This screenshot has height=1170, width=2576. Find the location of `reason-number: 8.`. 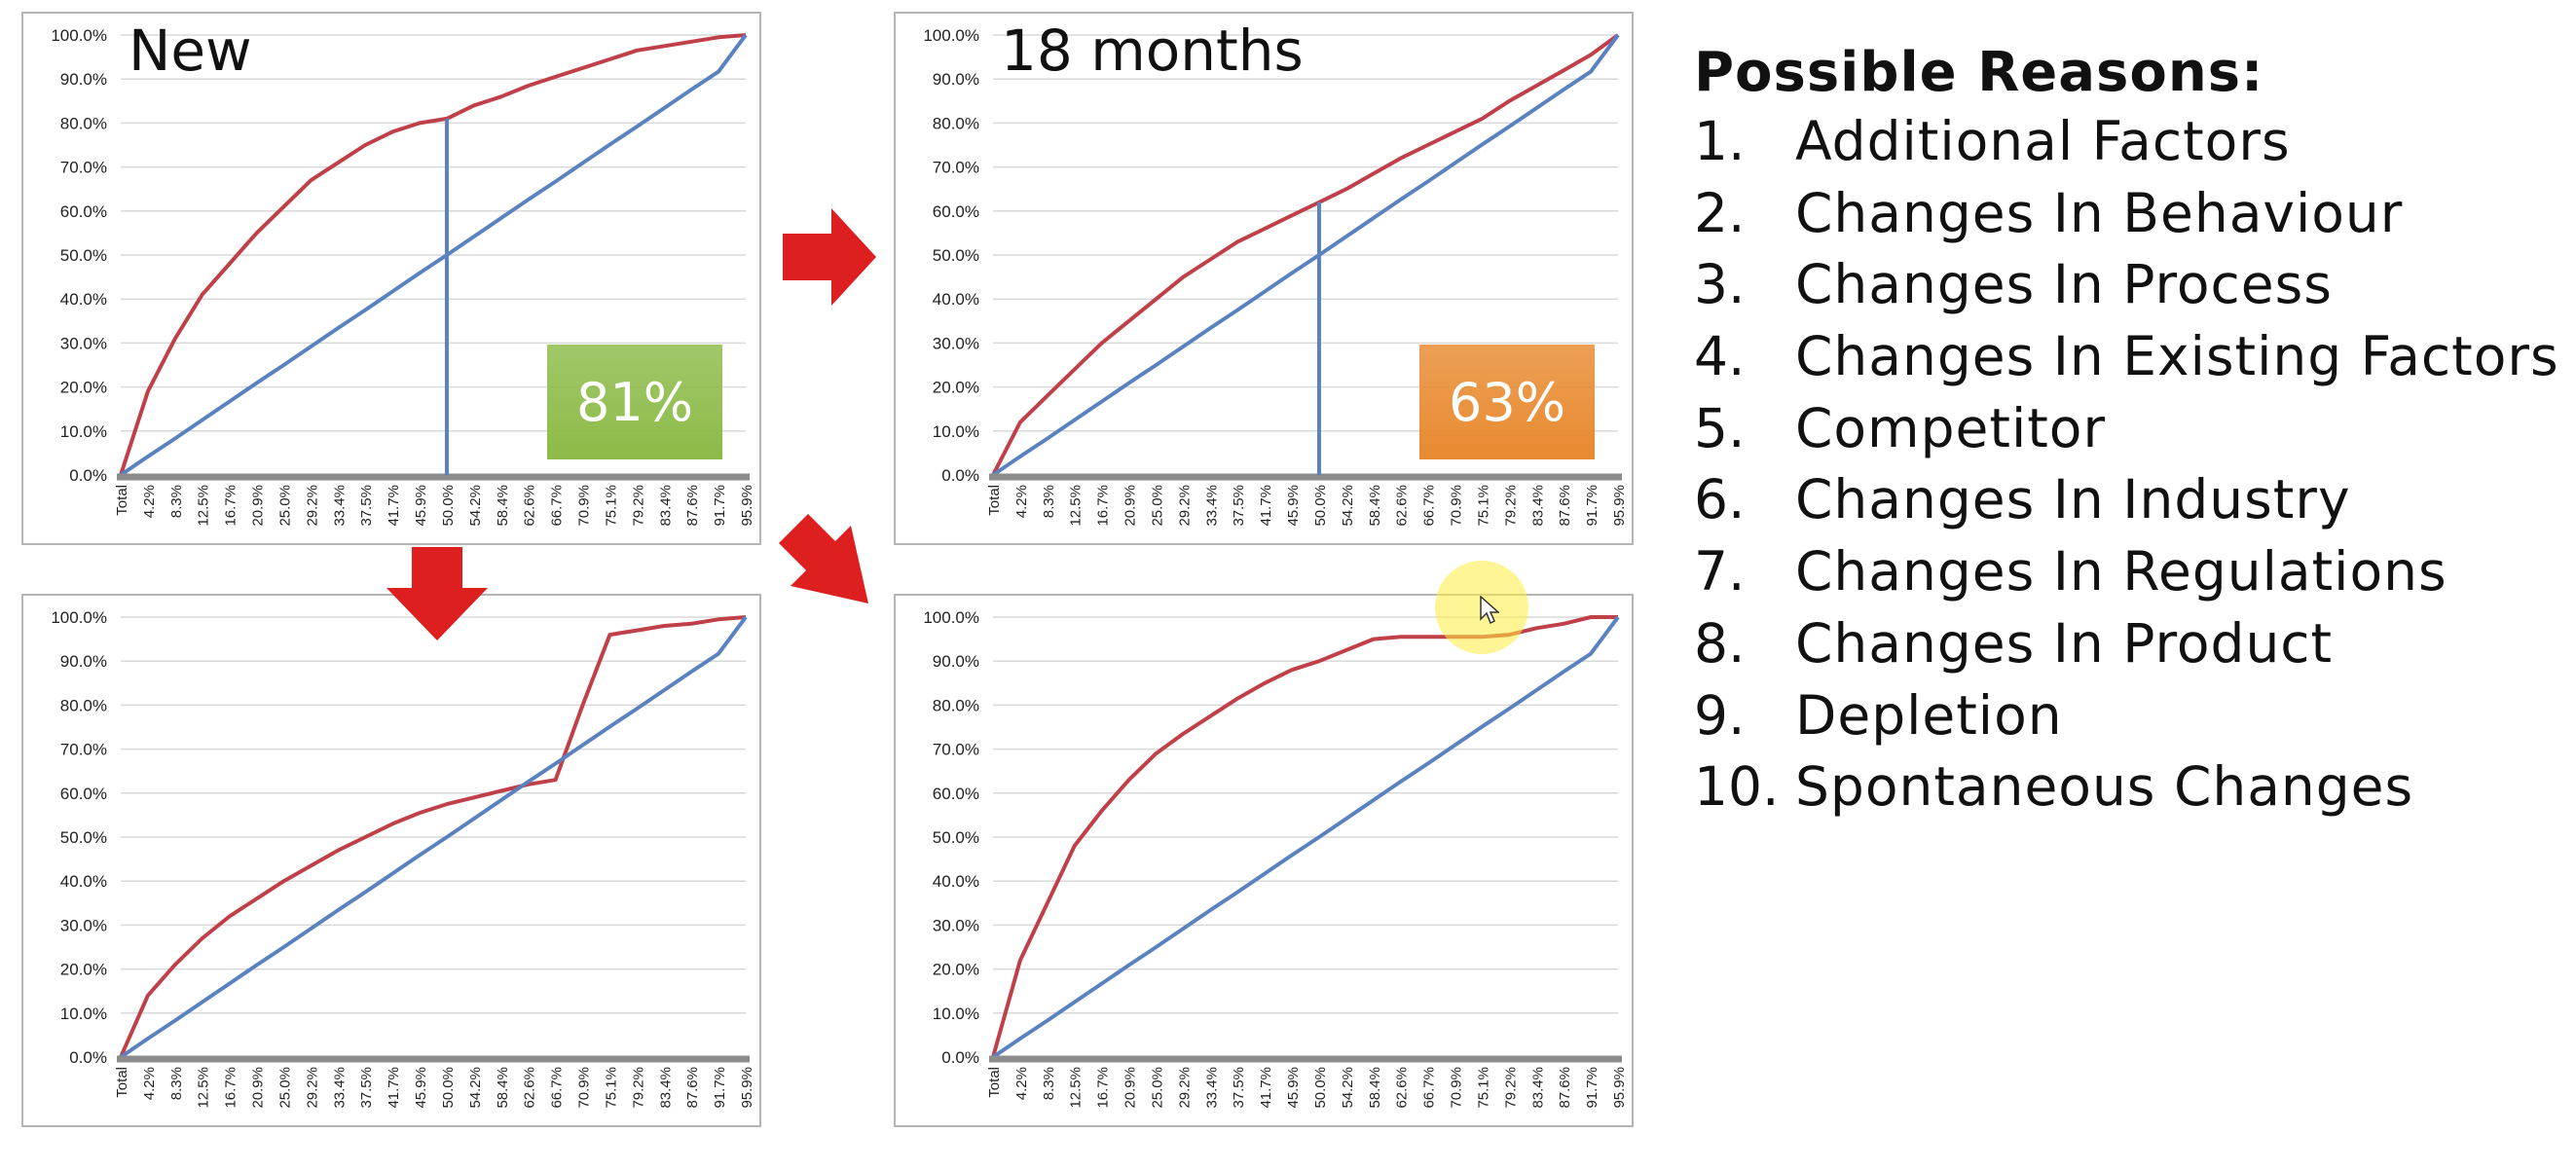

reason-number: 8. is located at coordinates (1720, 643).